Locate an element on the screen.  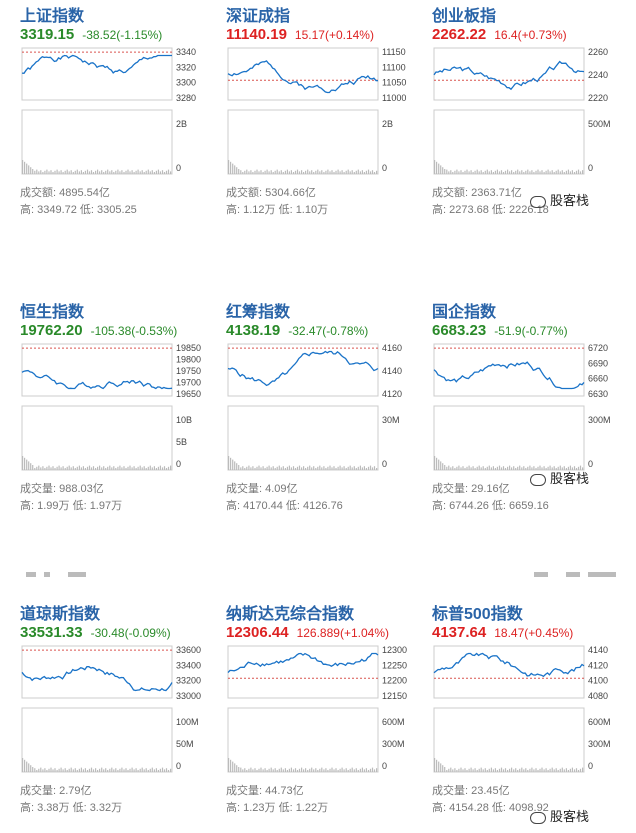
price-change: 18.47(+0.45%) is located at coordinates (534, 633).